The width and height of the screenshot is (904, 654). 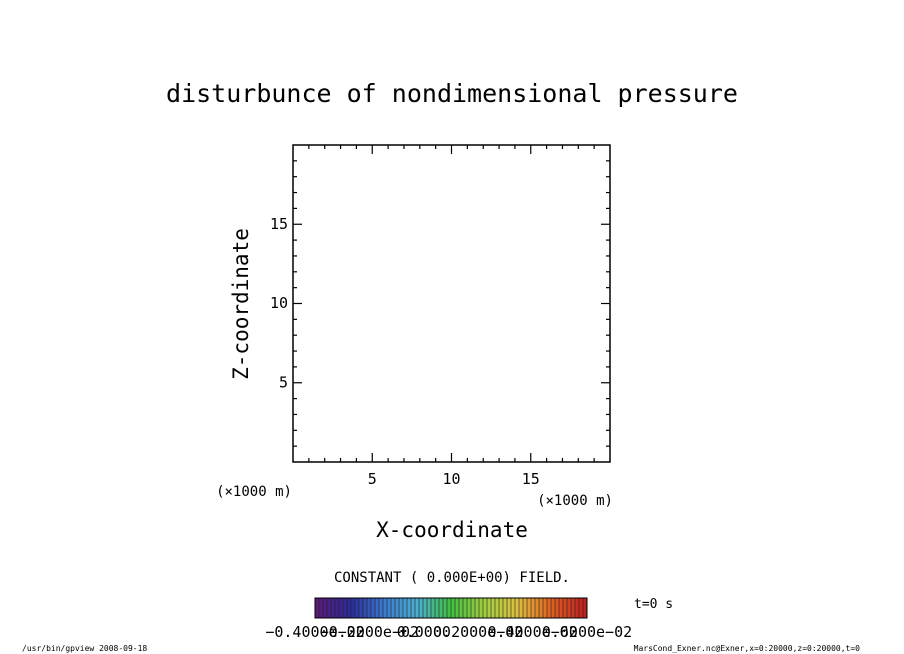 What do you see at coordinates (314, 632) in the screenshot?
I see `colorbar-tick-label: −0.4000e−02` at bounding box center [314, 632].